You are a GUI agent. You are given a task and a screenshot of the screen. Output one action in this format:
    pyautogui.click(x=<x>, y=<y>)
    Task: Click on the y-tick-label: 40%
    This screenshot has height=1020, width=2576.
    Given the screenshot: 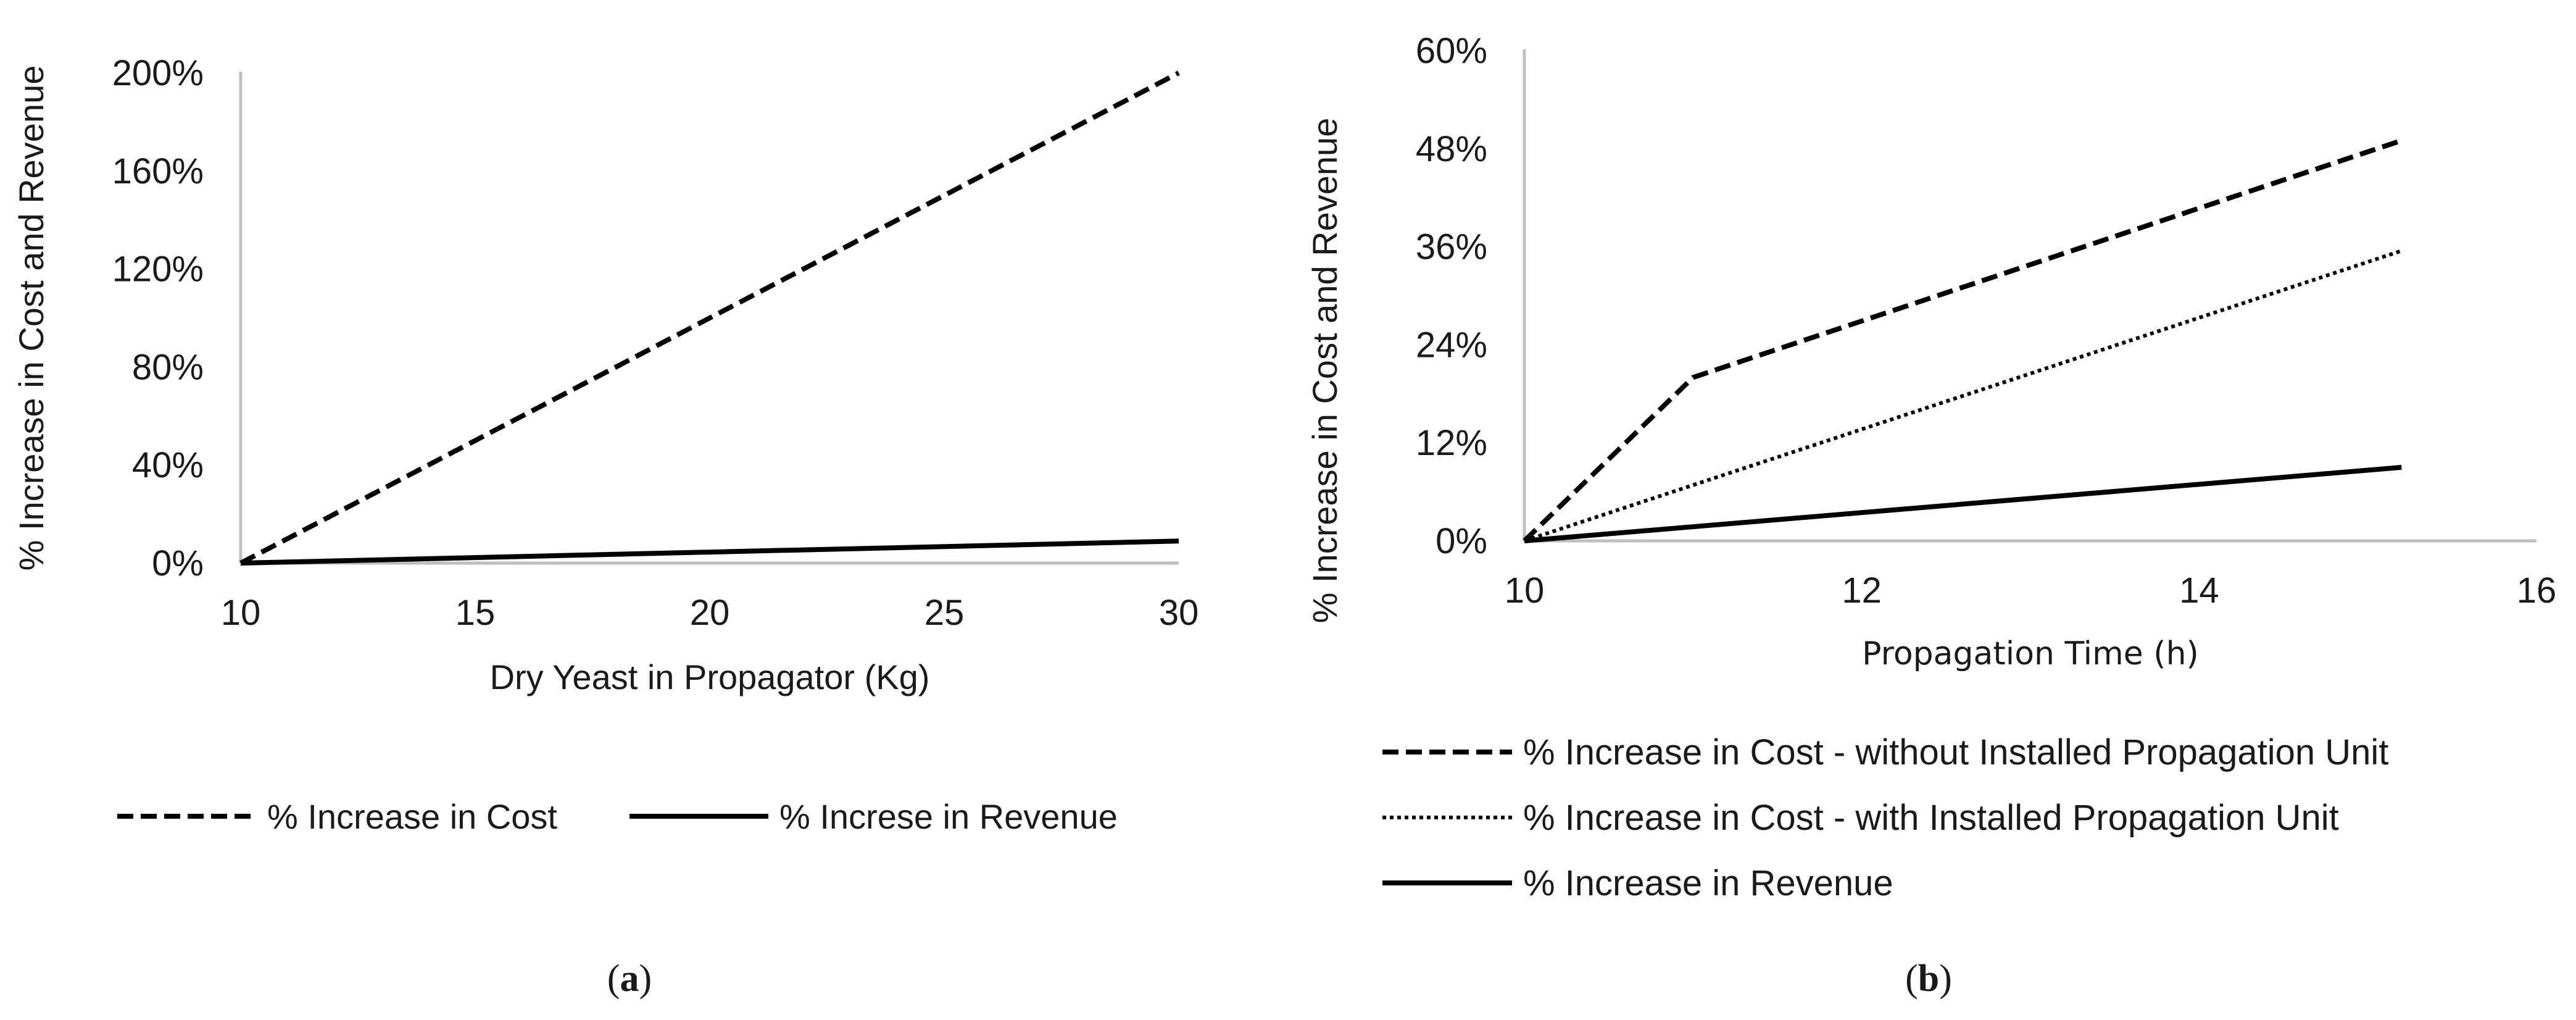 What is the action you would take?
    pyautogui.click(x=168, y=465)
    